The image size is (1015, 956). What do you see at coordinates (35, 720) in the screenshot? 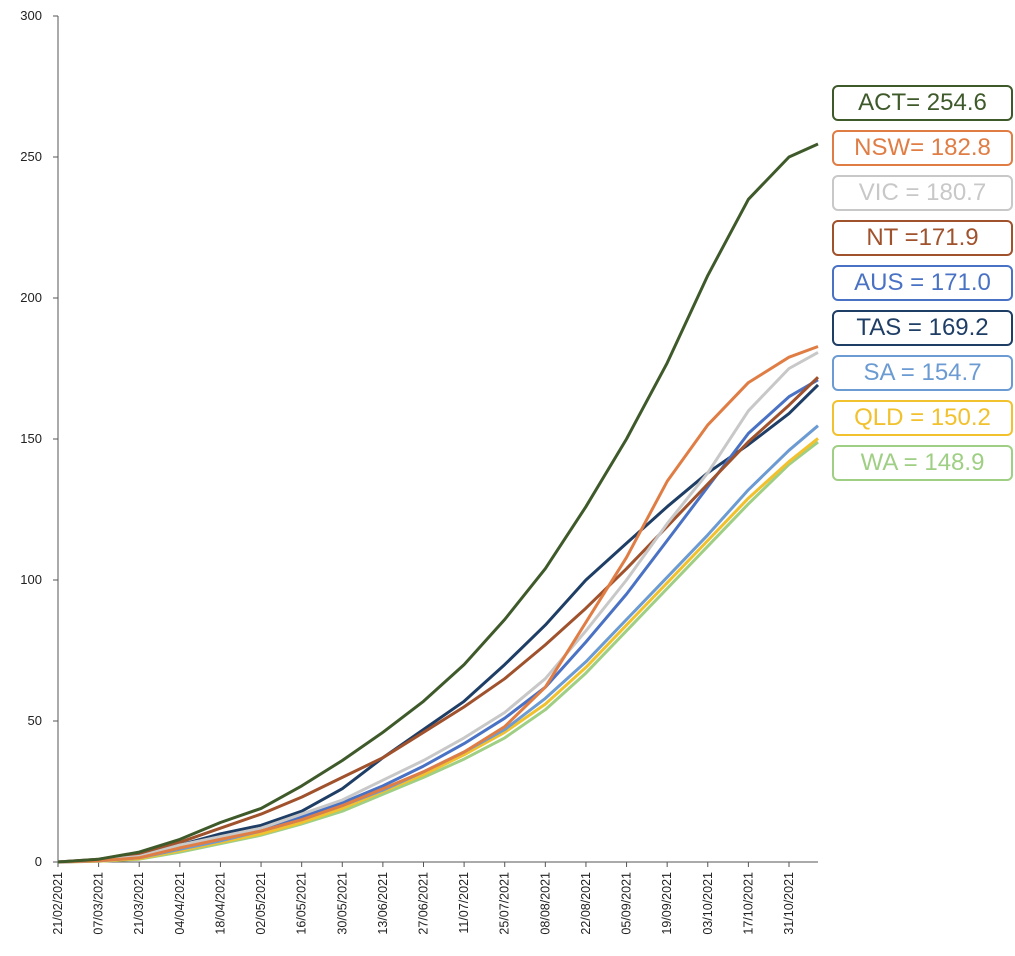
I see `y-tick-label: 50` at bounding box center [35, 720].